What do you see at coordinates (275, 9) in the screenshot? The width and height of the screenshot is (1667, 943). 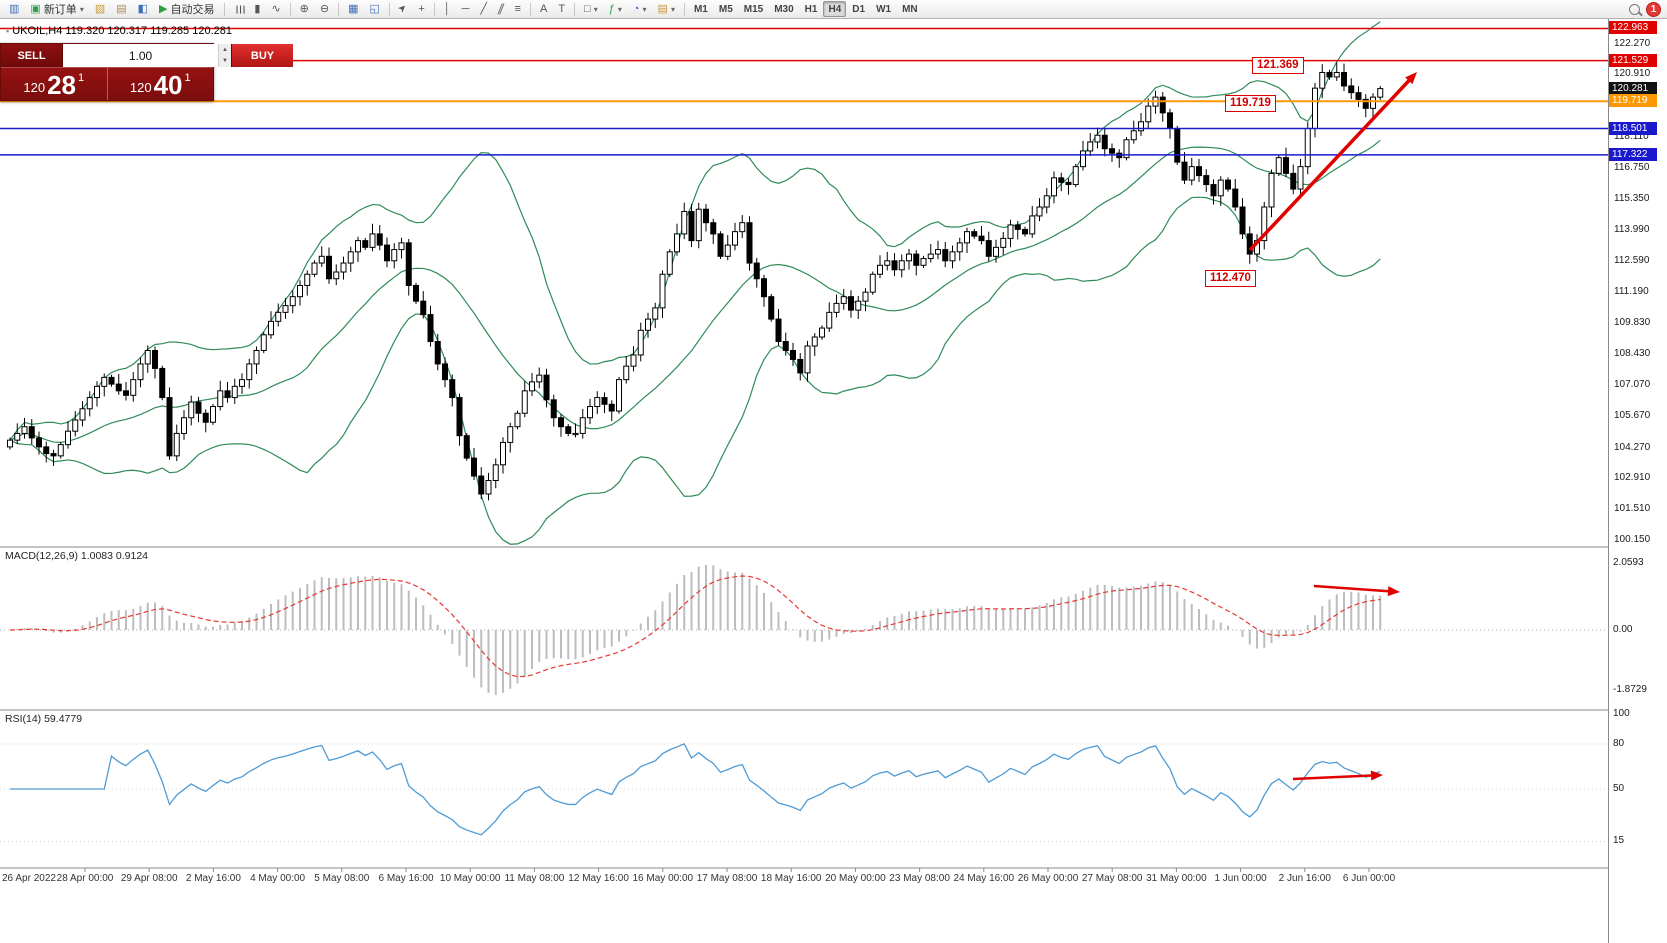 I see `line-chart-button: ∿` at bounding box center [275, 9].